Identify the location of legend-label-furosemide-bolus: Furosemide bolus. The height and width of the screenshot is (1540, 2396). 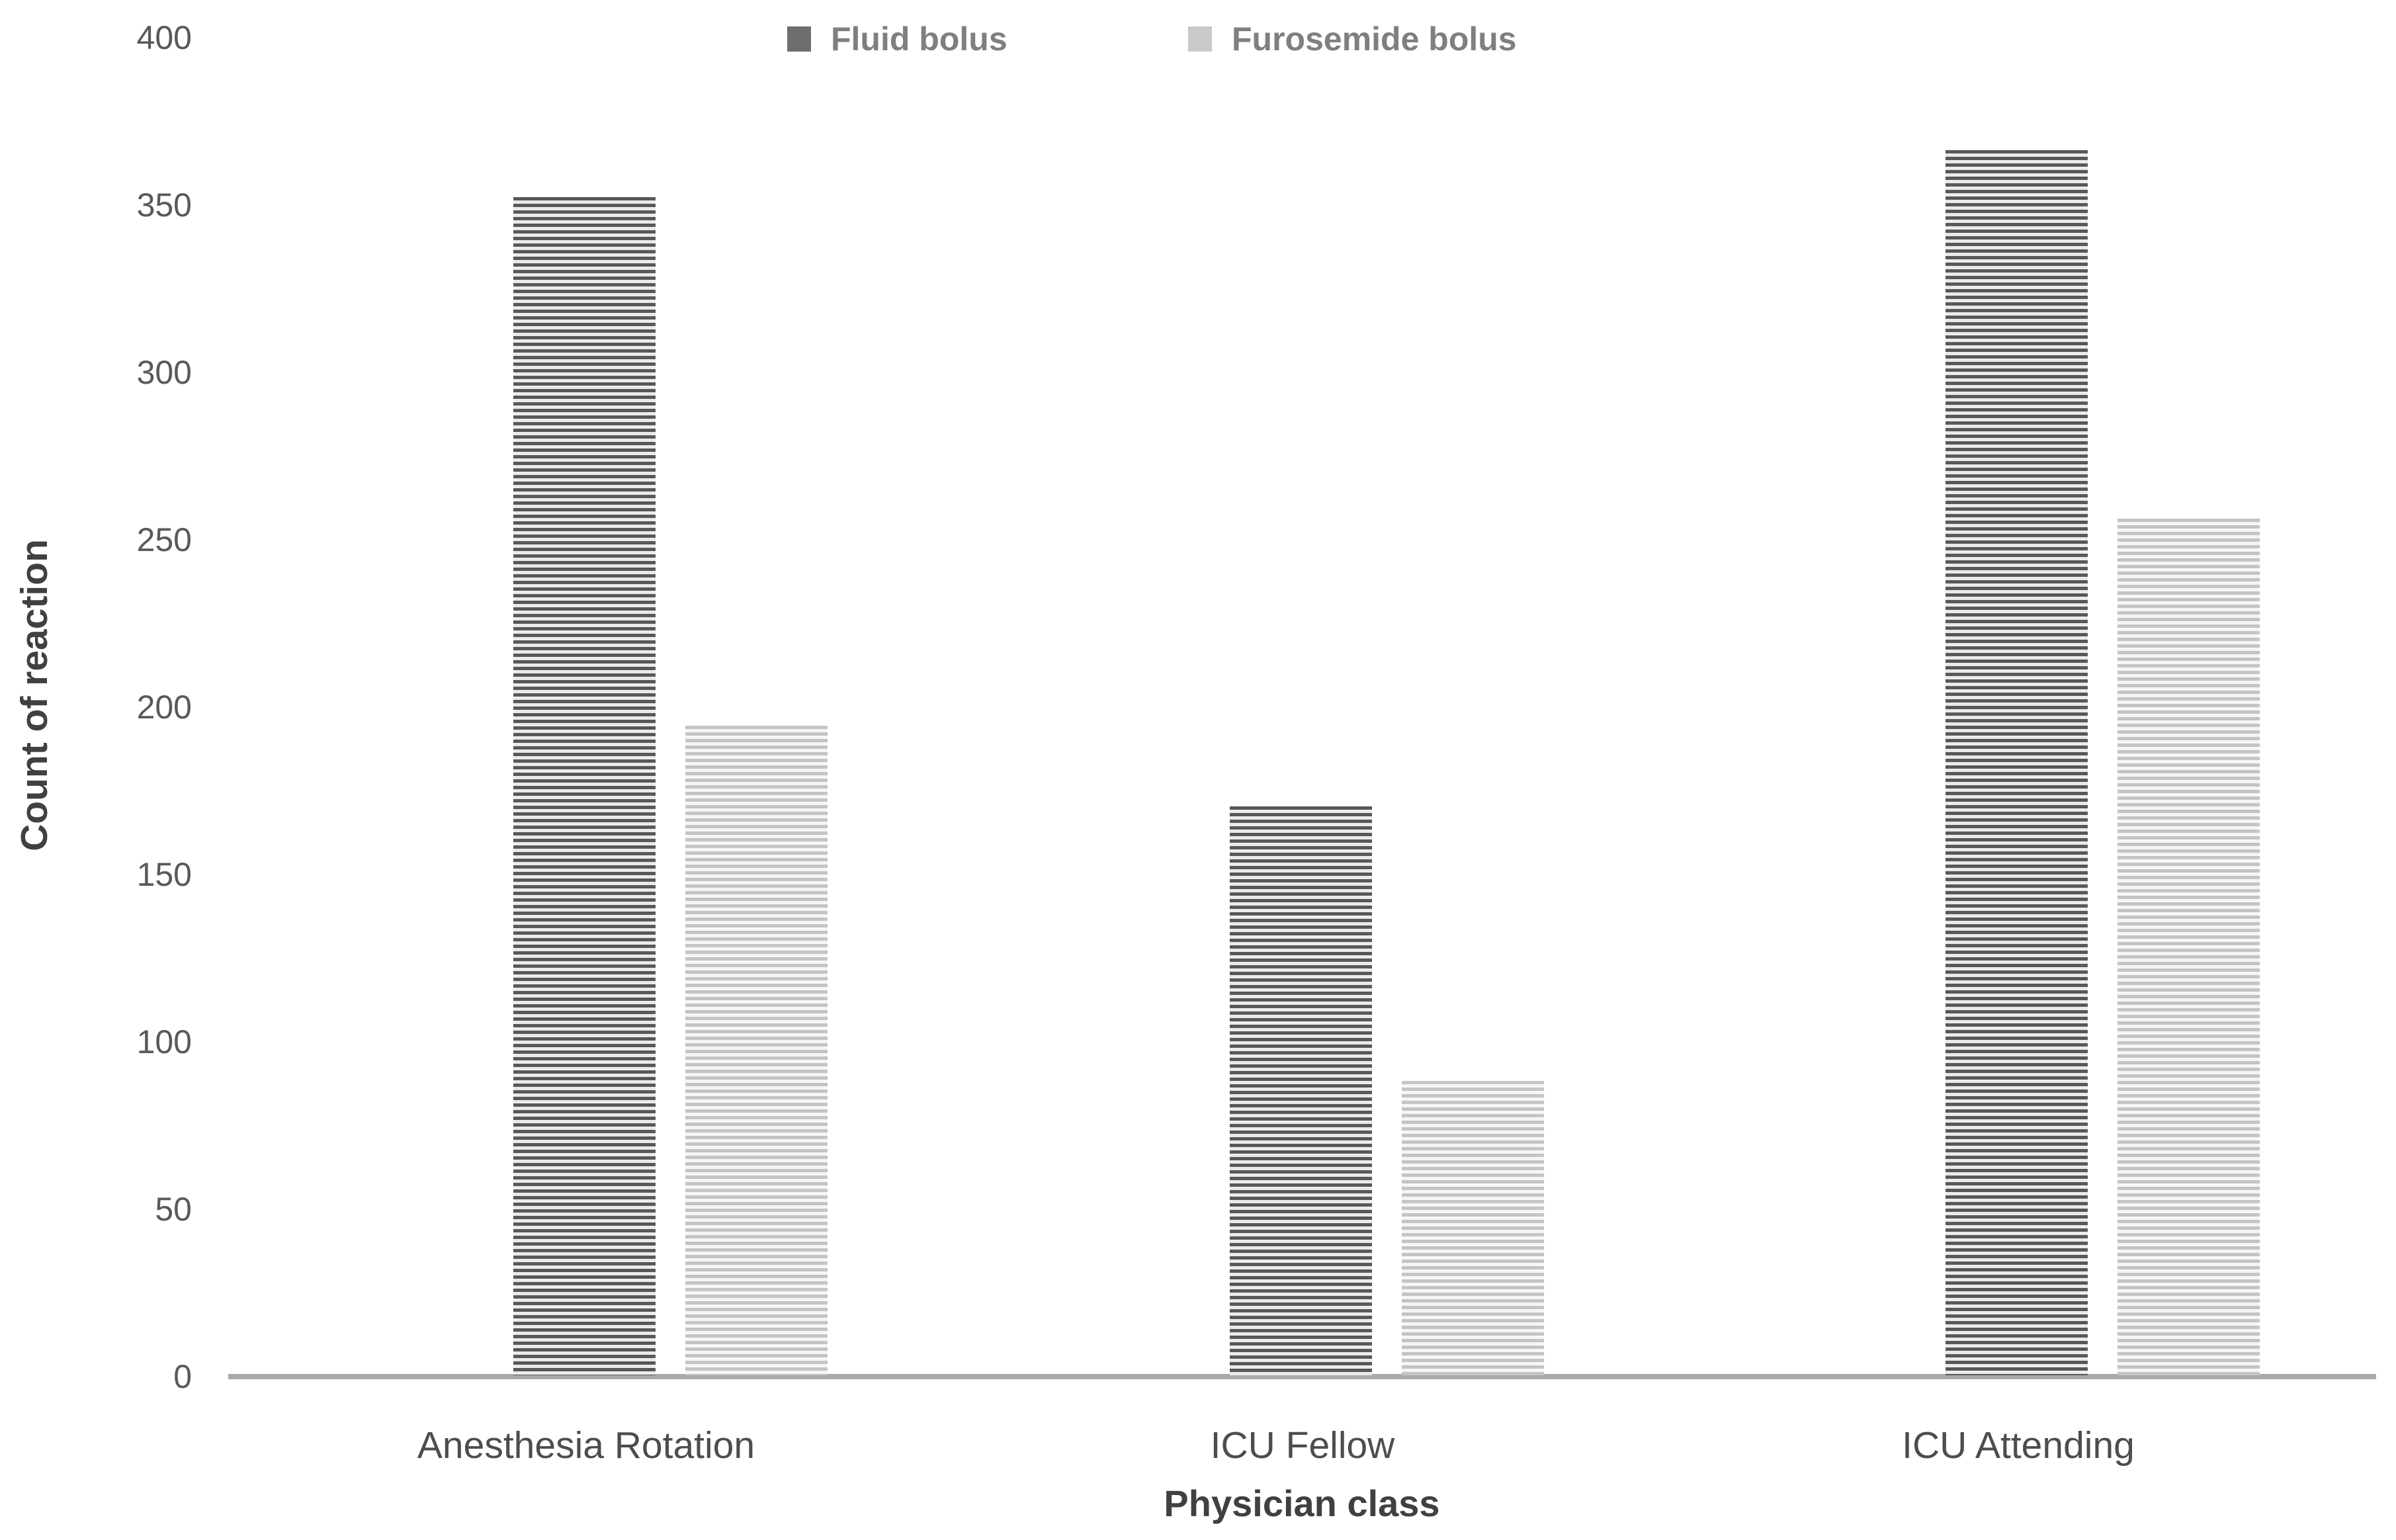
(1375, 39).